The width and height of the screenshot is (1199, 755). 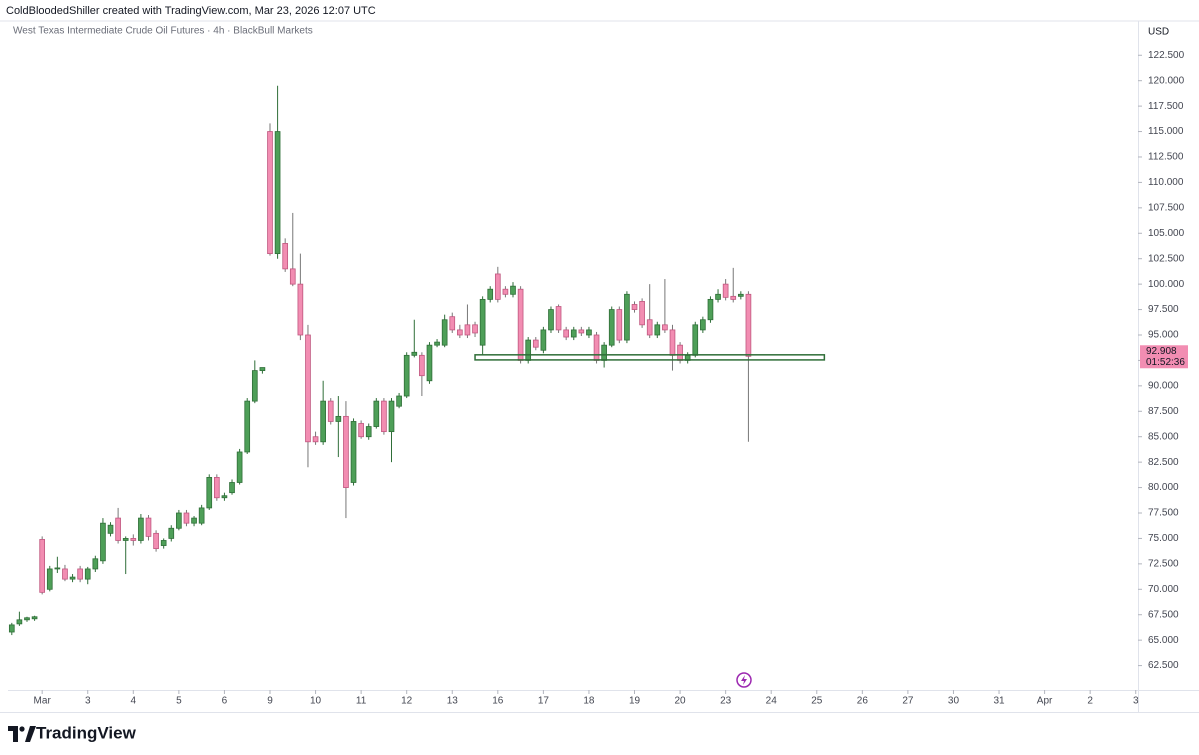 I want to click on x-tick-label: 2, so click(x=1090, y=701).